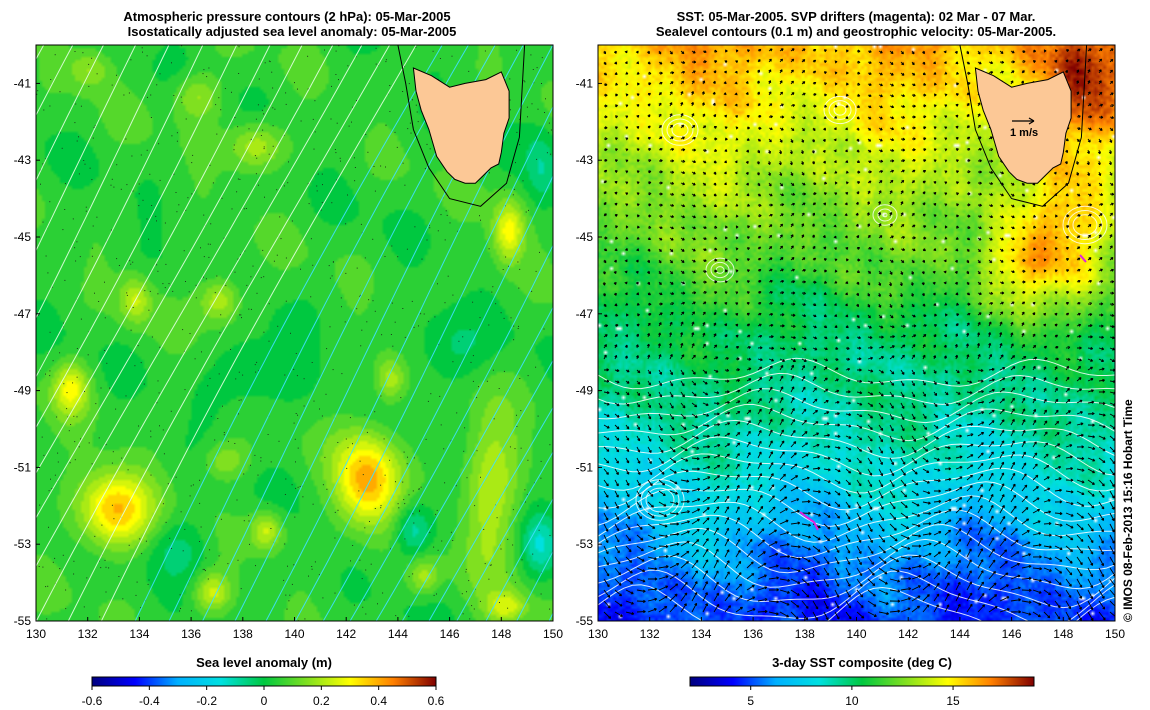 Image resolution: width=1150 pixels, height=710 pixels. Describe the element at coordinates (585, 314) in the screenshot. I see `right-y-tick-label: -47` at that location.